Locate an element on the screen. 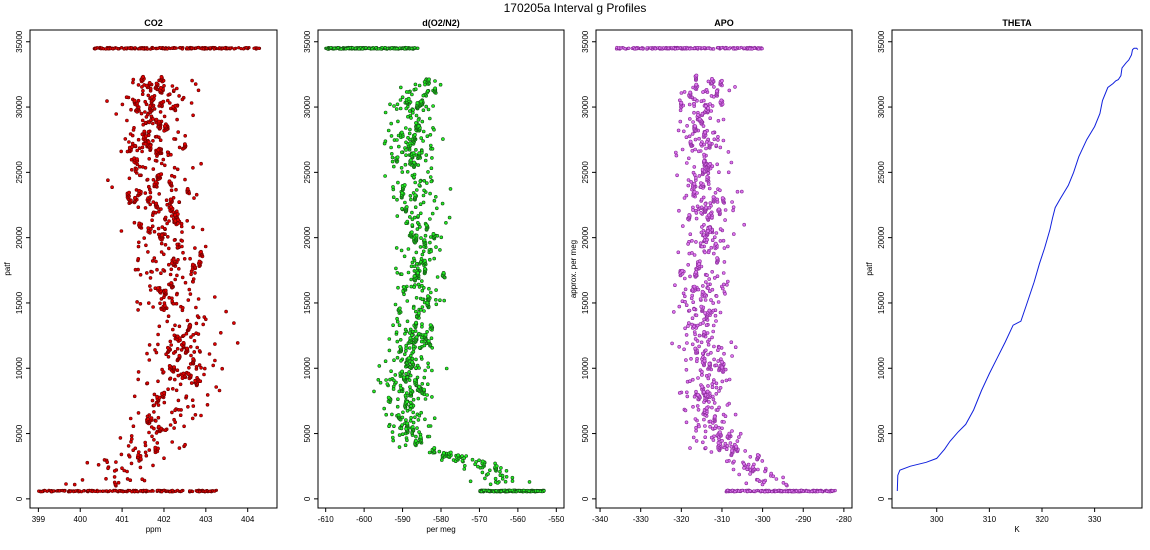 The height and width of the screenshot is (550, 1150). y-tick-label: 25000 is located at coordinates (881, 172).